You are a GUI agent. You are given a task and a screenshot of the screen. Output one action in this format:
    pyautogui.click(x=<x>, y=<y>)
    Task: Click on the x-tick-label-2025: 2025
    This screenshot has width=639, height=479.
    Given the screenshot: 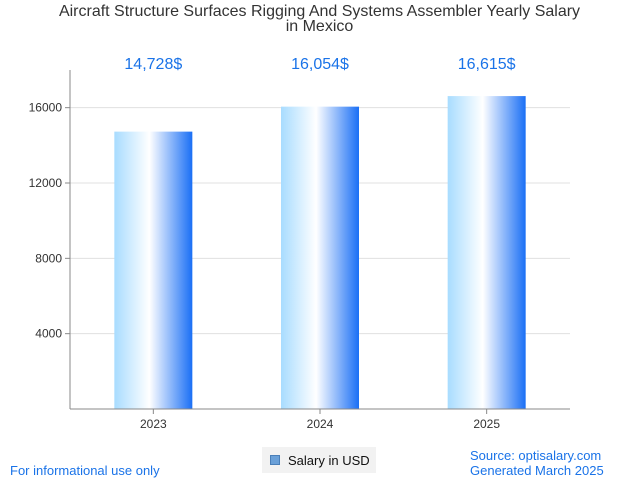 What is the action you would take?
    pyautogui.click(x=486, y=424)
    